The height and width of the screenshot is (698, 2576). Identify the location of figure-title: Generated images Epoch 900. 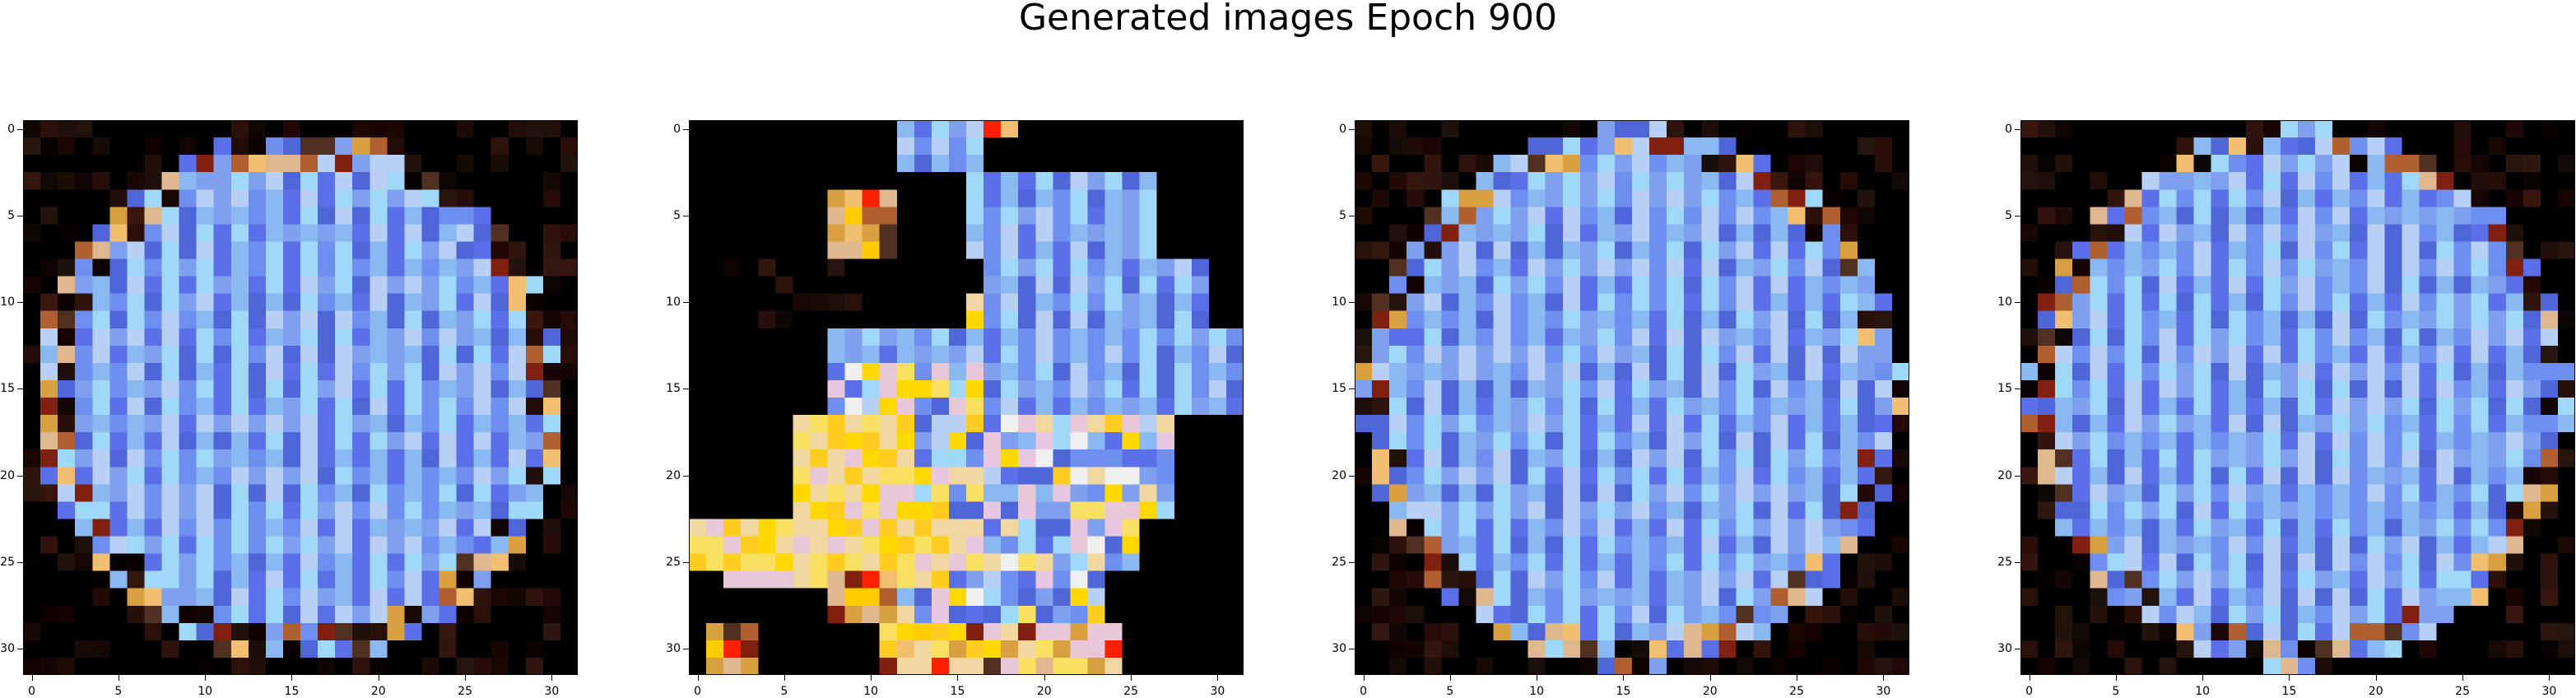
(1288, 18).